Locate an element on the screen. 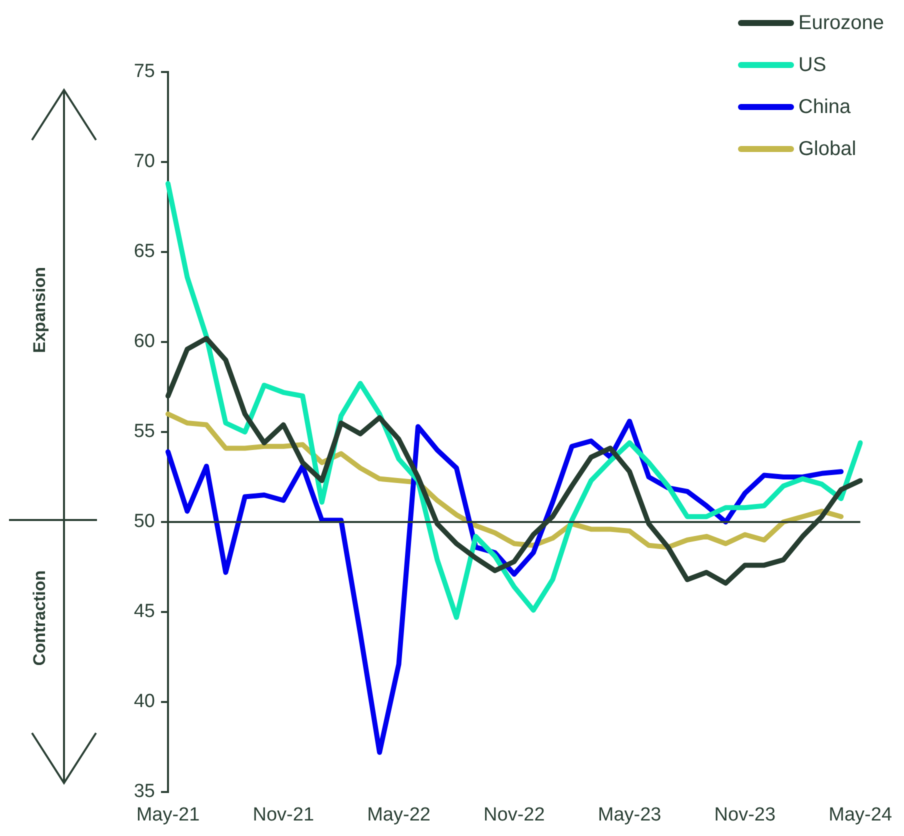 This screenshot has width=904, height=836. x-tick-label: May-23 is located at coordinates (630, 815).